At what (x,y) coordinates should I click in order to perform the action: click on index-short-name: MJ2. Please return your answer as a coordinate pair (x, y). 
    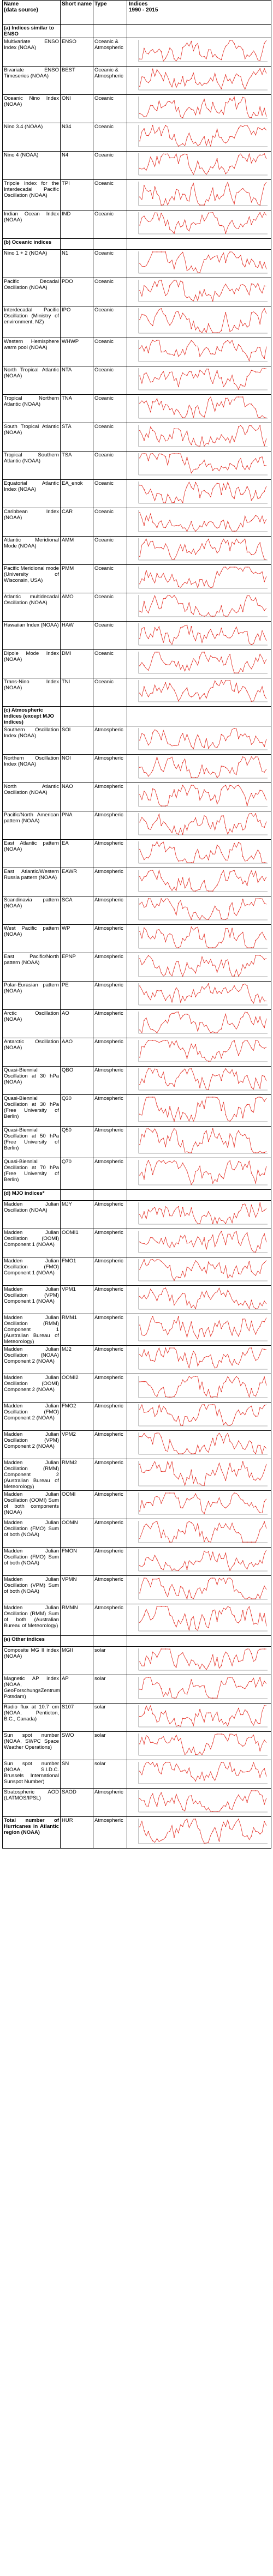
    Looking at the image, I should click on (77, 1360).